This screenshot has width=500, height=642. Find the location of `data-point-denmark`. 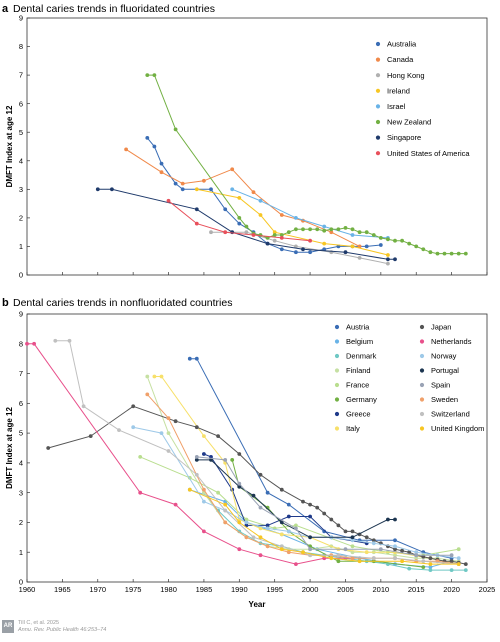

data-point-denmark is located at coordinates (409, 568).